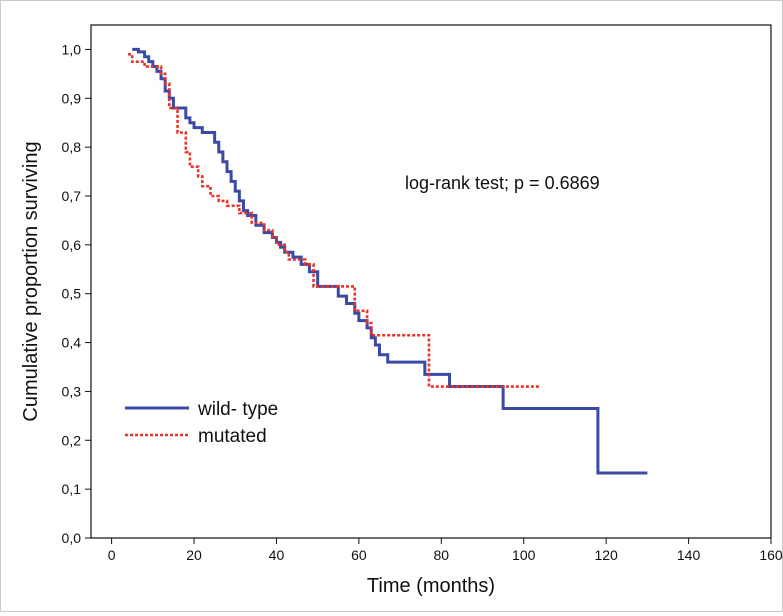 The height and width of the screenshot is (616, 783). What do you see at coordinates (72, 343) in the screenshot?
I see `y-tick-label: 0,4` at bounding box center [72, 343].